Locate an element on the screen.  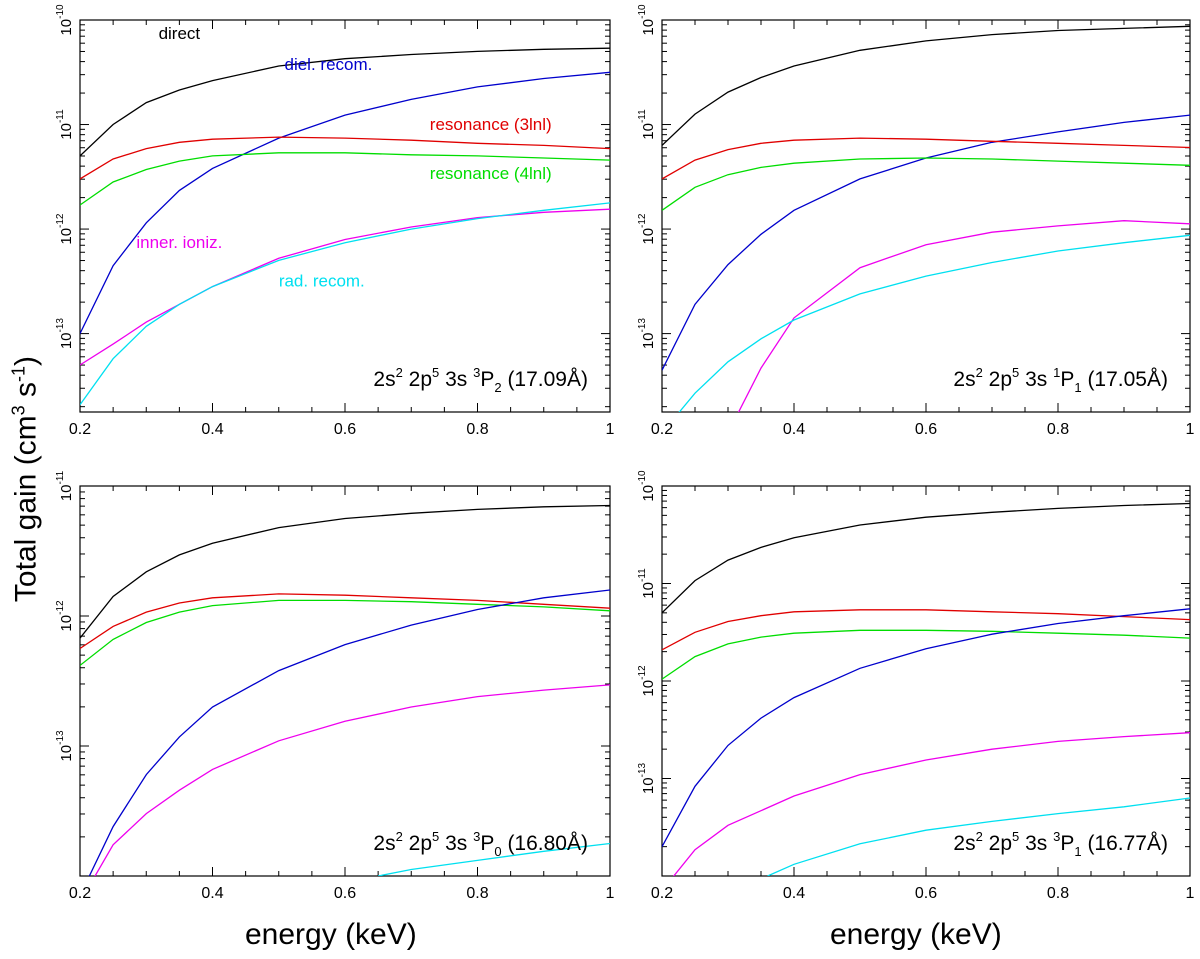
transition-label-part: (17.05Å) is located at coordinates (1125, 379).